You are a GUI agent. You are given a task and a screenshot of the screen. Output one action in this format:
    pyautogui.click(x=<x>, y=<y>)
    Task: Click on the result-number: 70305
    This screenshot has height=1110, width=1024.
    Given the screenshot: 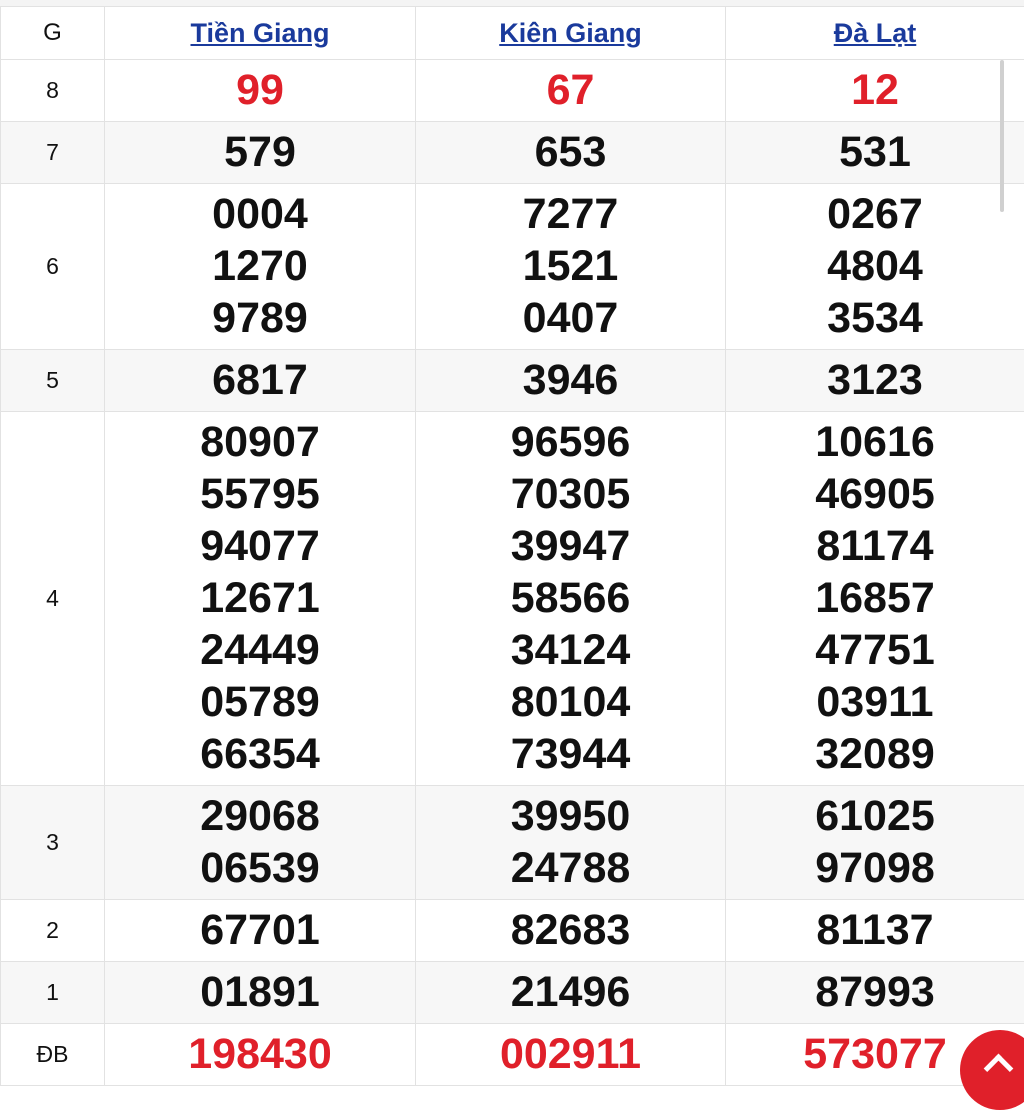 What is the action you would take?
    pyautogui.click(x=570, y=494)
    